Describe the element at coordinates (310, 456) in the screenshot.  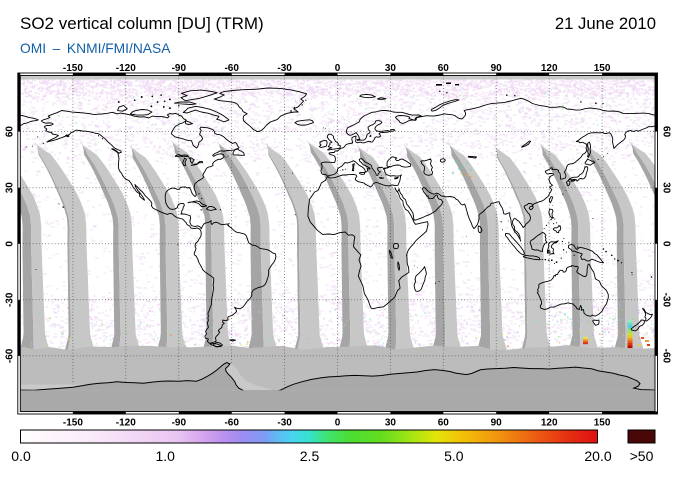
I see `svg-text: 2.5` at that location.